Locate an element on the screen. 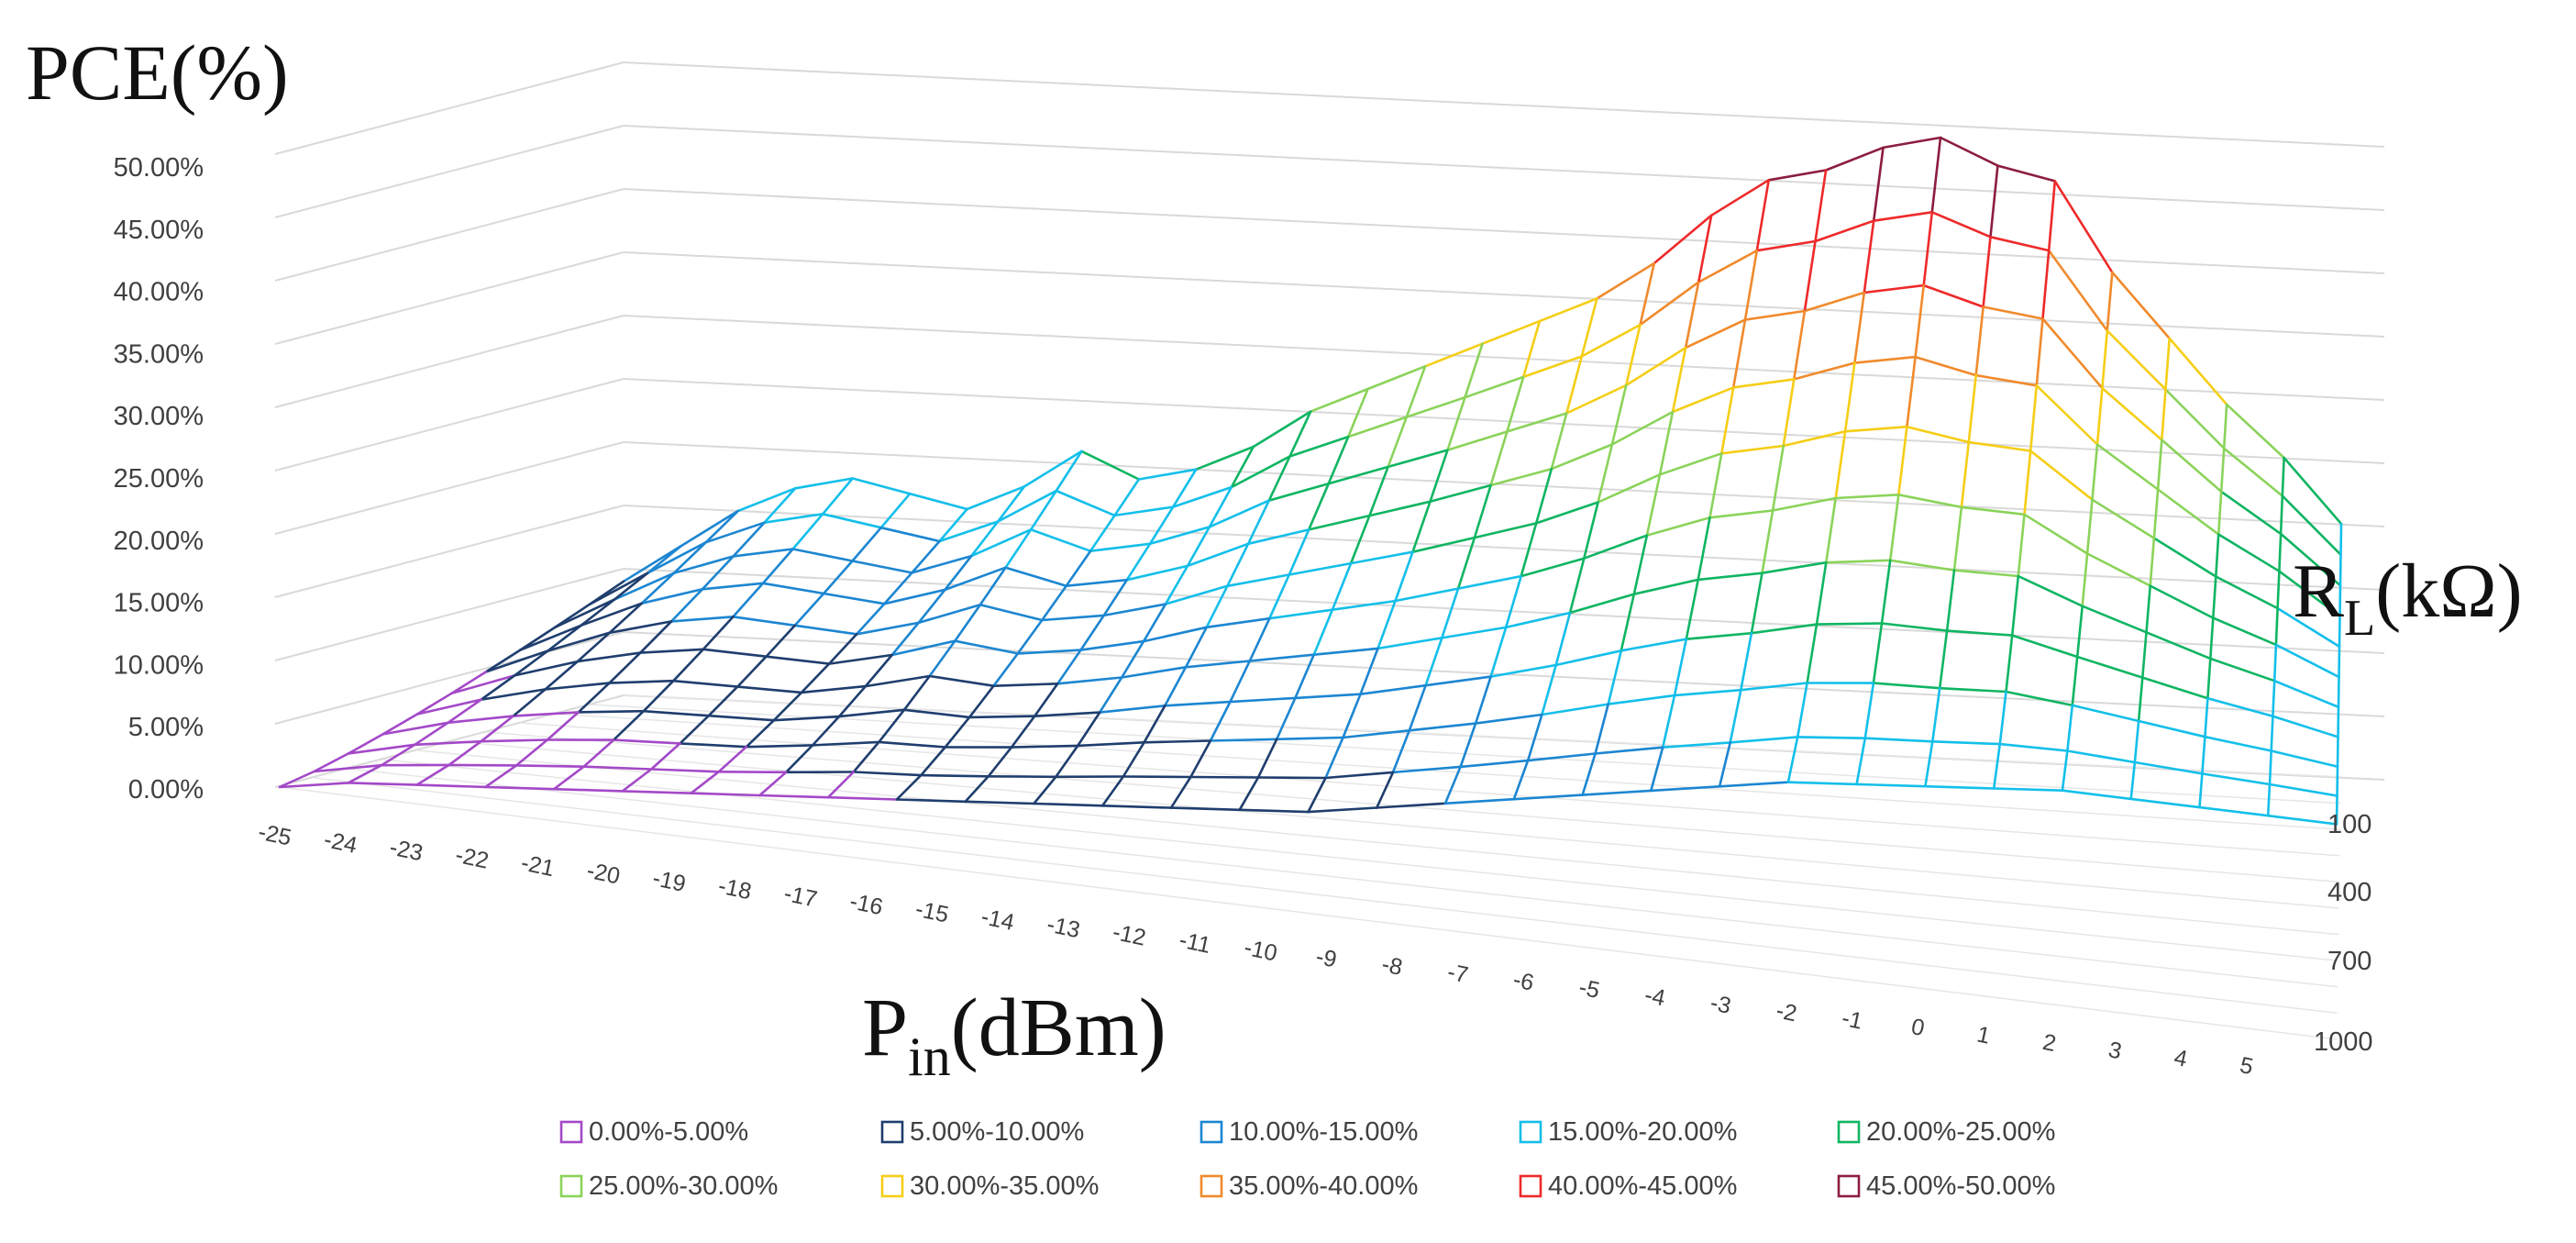 The image size is (2576, 1243). z-tick-label: 0.00% is located at coordinates (166, 790).